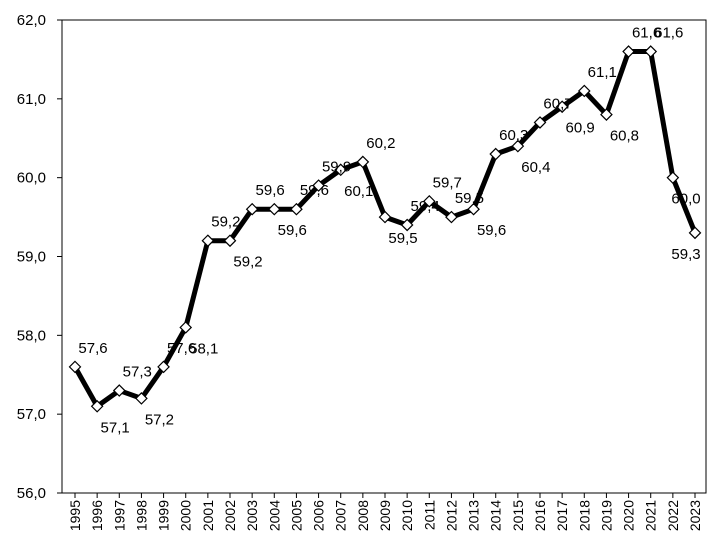  I want to click on y-tick-label: 56,0, so click(31, 493).